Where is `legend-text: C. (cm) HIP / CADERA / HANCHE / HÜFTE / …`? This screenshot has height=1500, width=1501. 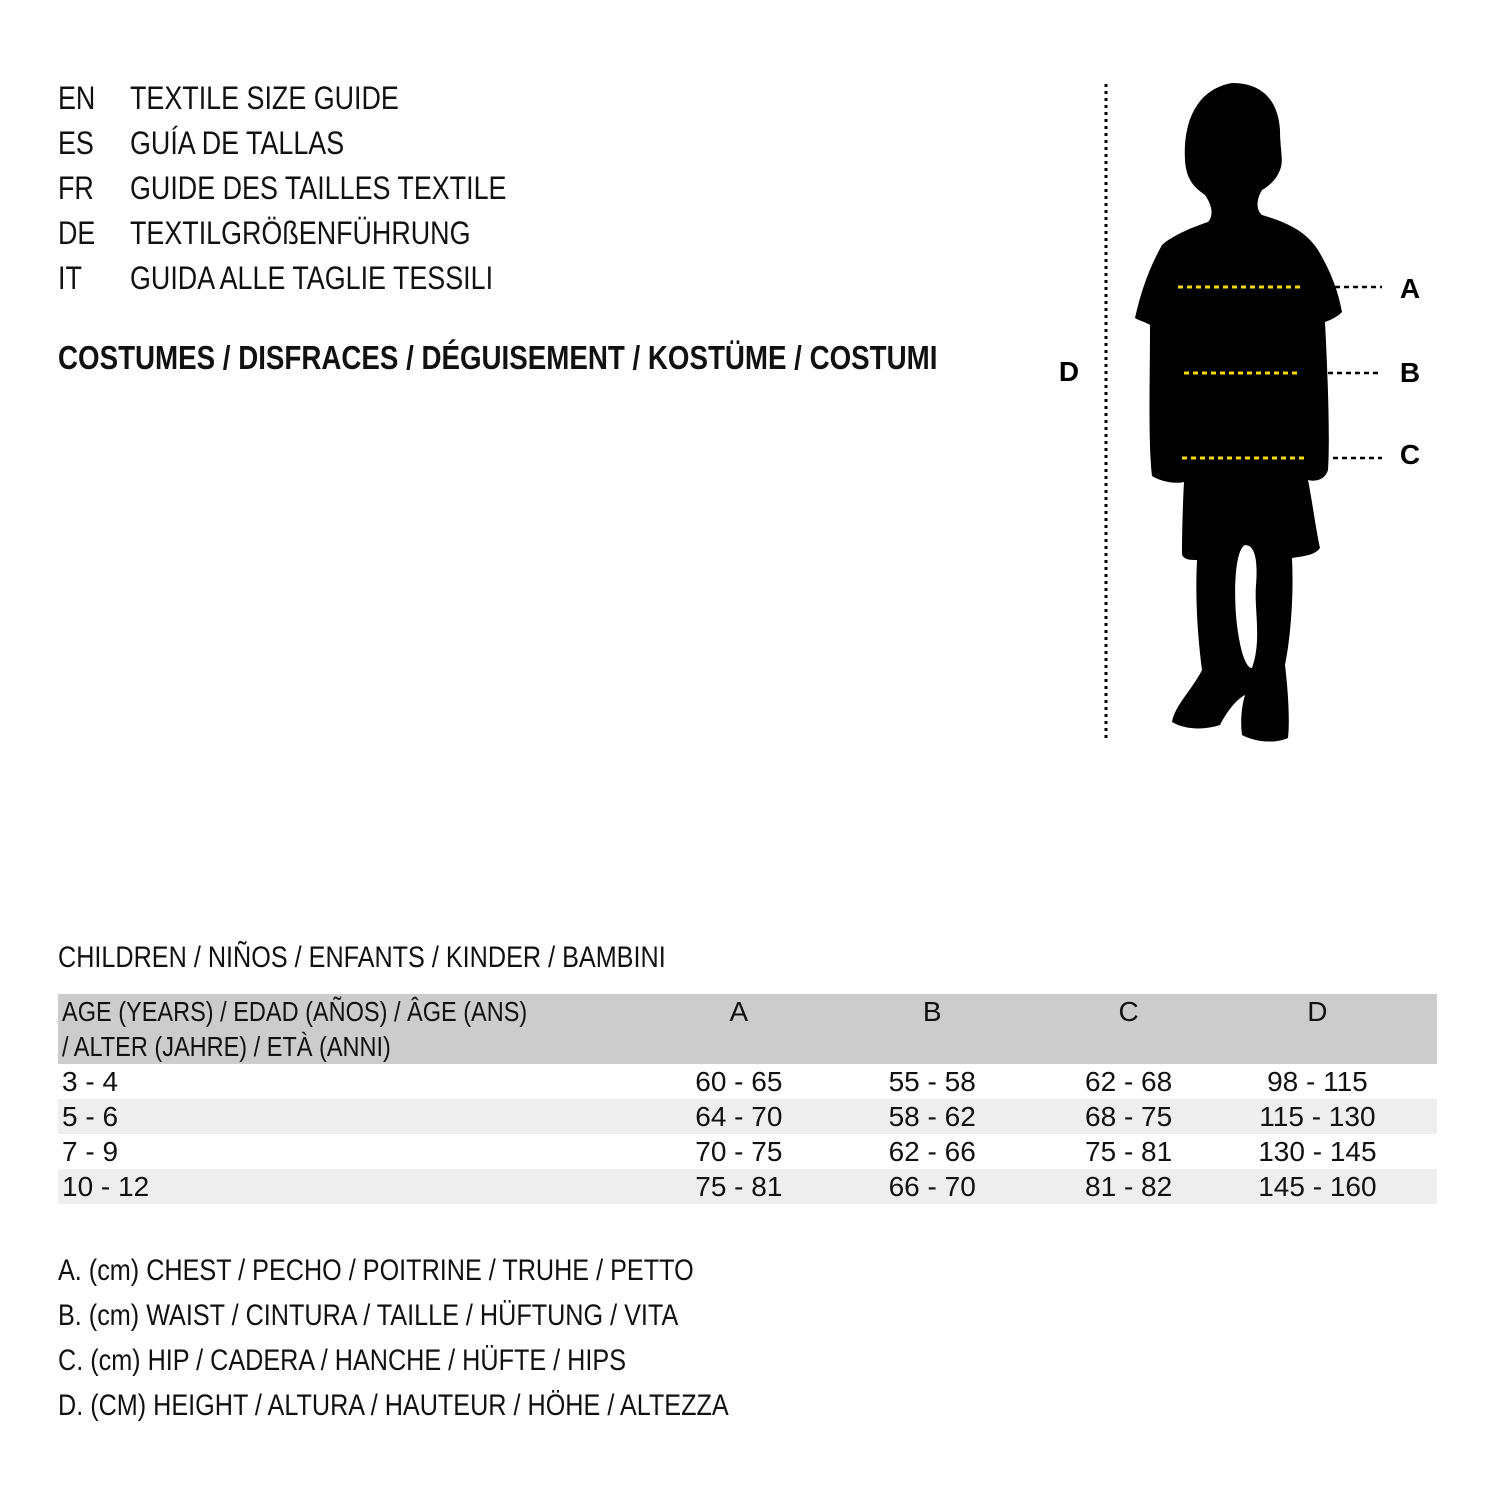 legend-text: C. (cm) HIP / CADERA / HANCHE / HÜFTE / … is located at coordinates (342, 1360).